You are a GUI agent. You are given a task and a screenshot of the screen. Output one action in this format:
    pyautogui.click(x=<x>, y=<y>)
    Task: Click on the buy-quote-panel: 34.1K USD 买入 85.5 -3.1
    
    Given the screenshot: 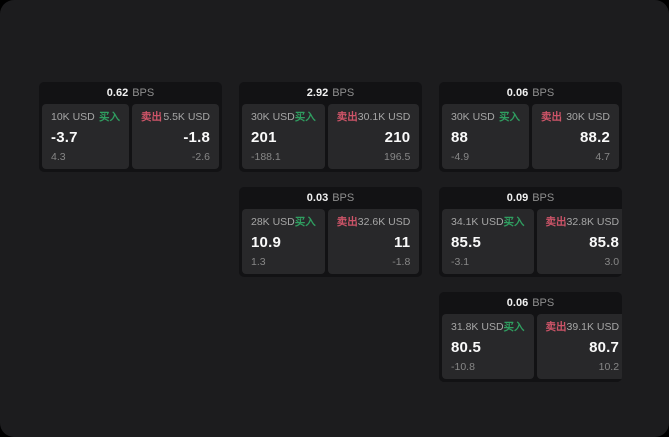 What is the action you would take?
    pyautogui.click(x=488, y=241)
    